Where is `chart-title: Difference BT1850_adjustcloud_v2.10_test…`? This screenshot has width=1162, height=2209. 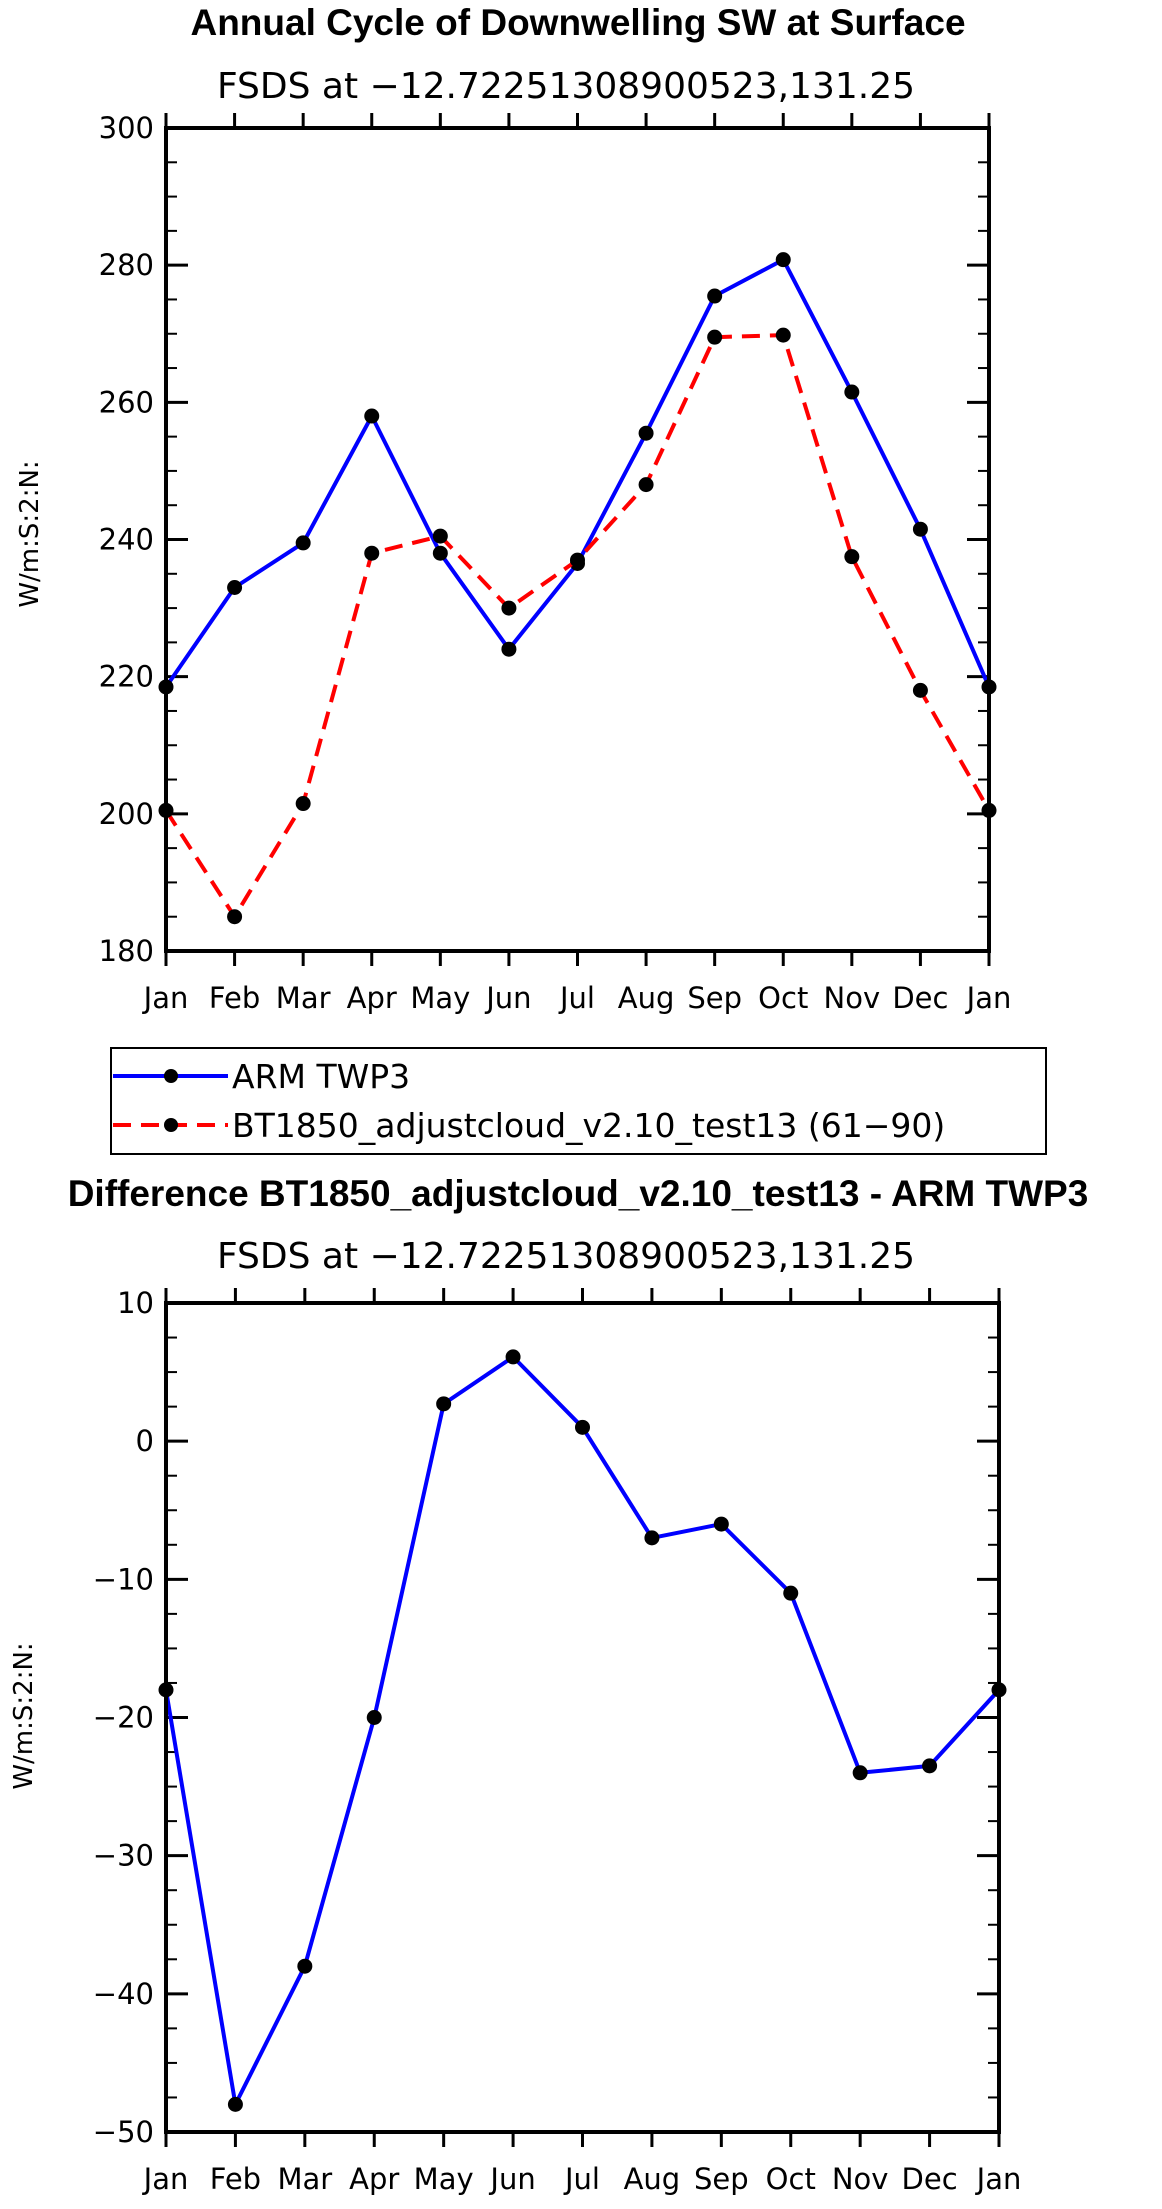
chart-title: Difference BT1850_adjustcloud_v2.10_test… is located at coordinates (578, 1193).